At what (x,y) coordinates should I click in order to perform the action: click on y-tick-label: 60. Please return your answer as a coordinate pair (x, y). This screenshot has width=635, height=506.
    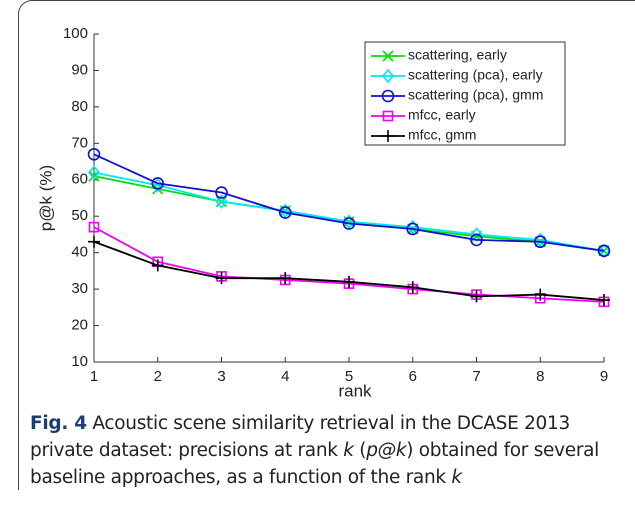
    Looking at the image, I should click on (79, 179).